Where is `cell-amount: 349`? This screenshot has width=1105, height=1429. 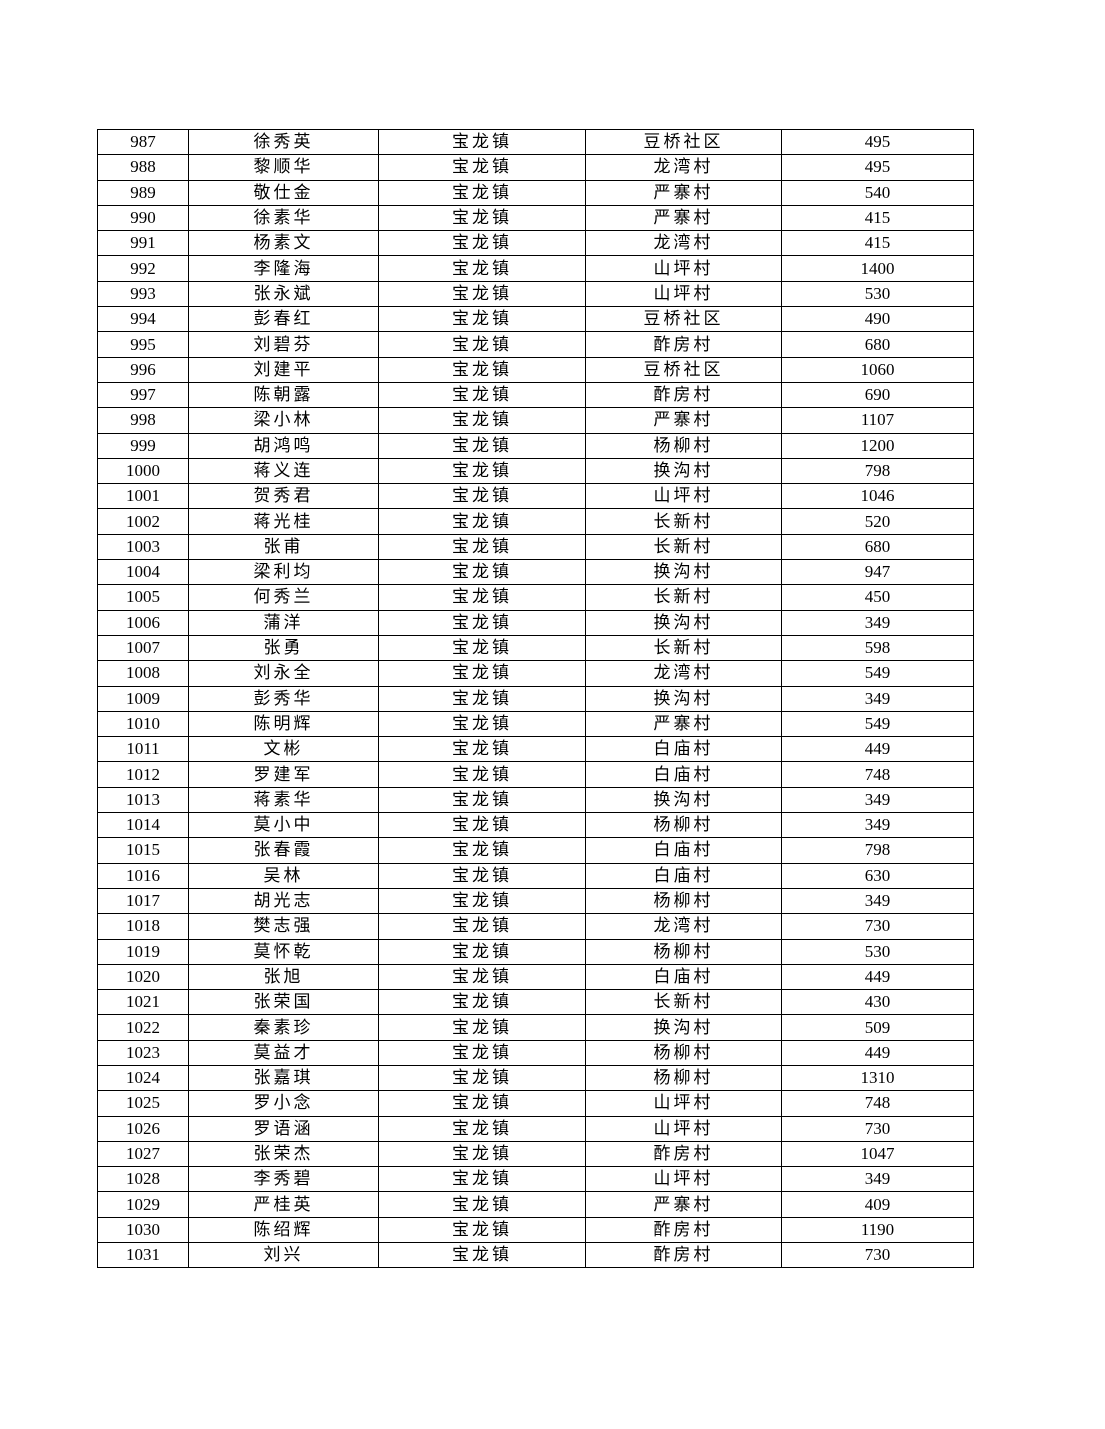 cell-amount: 349 is located at coordinates (877, 622).